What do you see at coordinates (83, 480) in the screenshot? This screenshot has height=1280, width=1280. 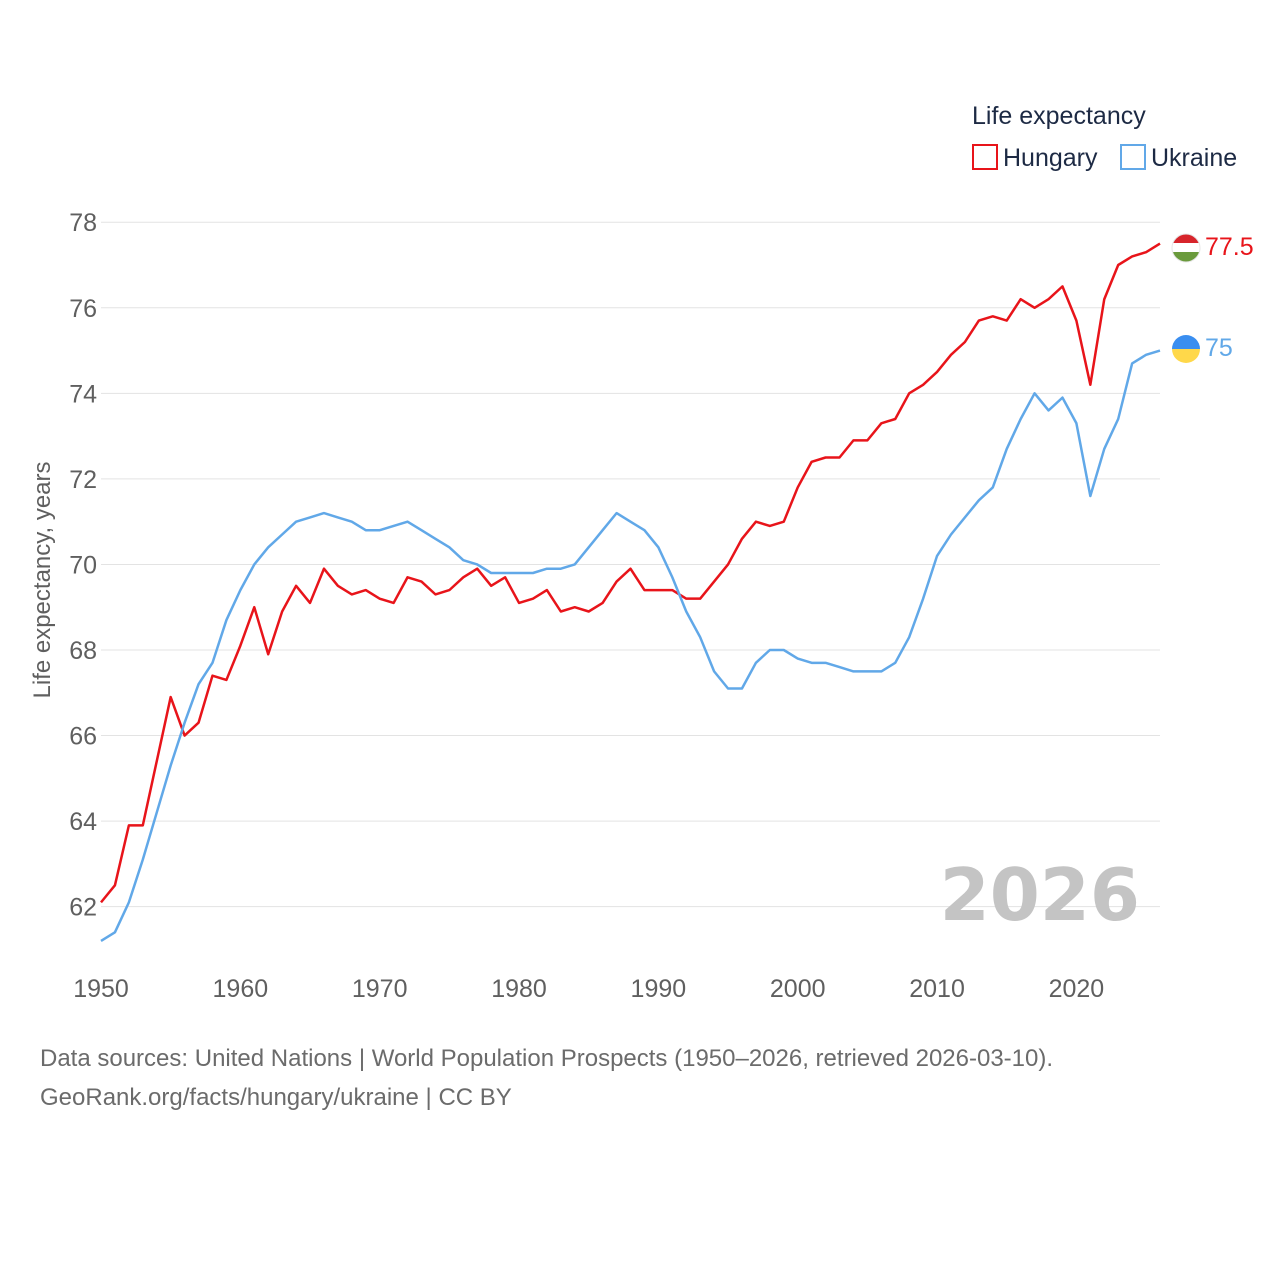 I see `y-tick-label: 72` at bounding box center [83, 480].